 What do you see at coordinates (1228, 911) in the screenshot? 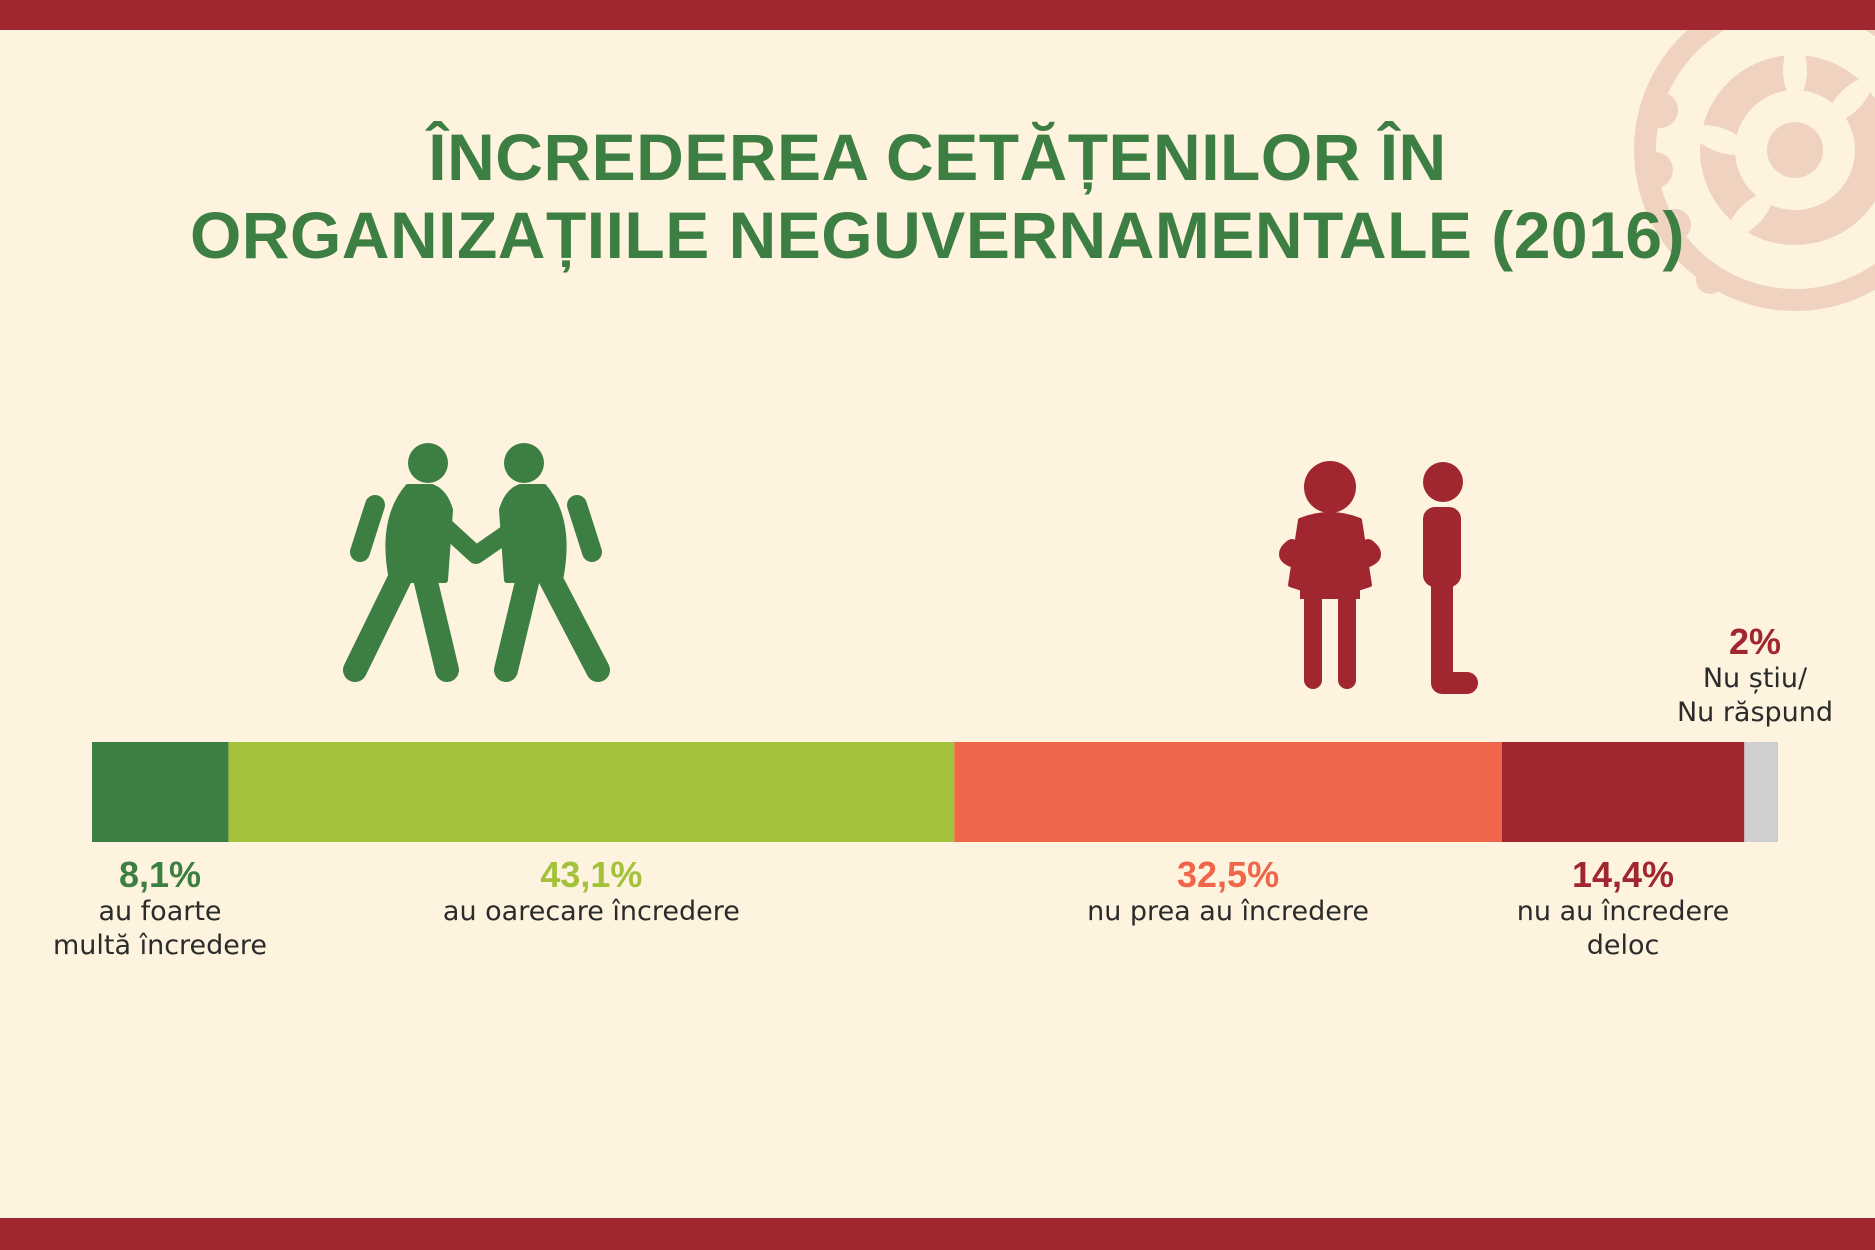
I see `segment-caption-2: nu prea au încredere` at bounding box center [1228, 911].